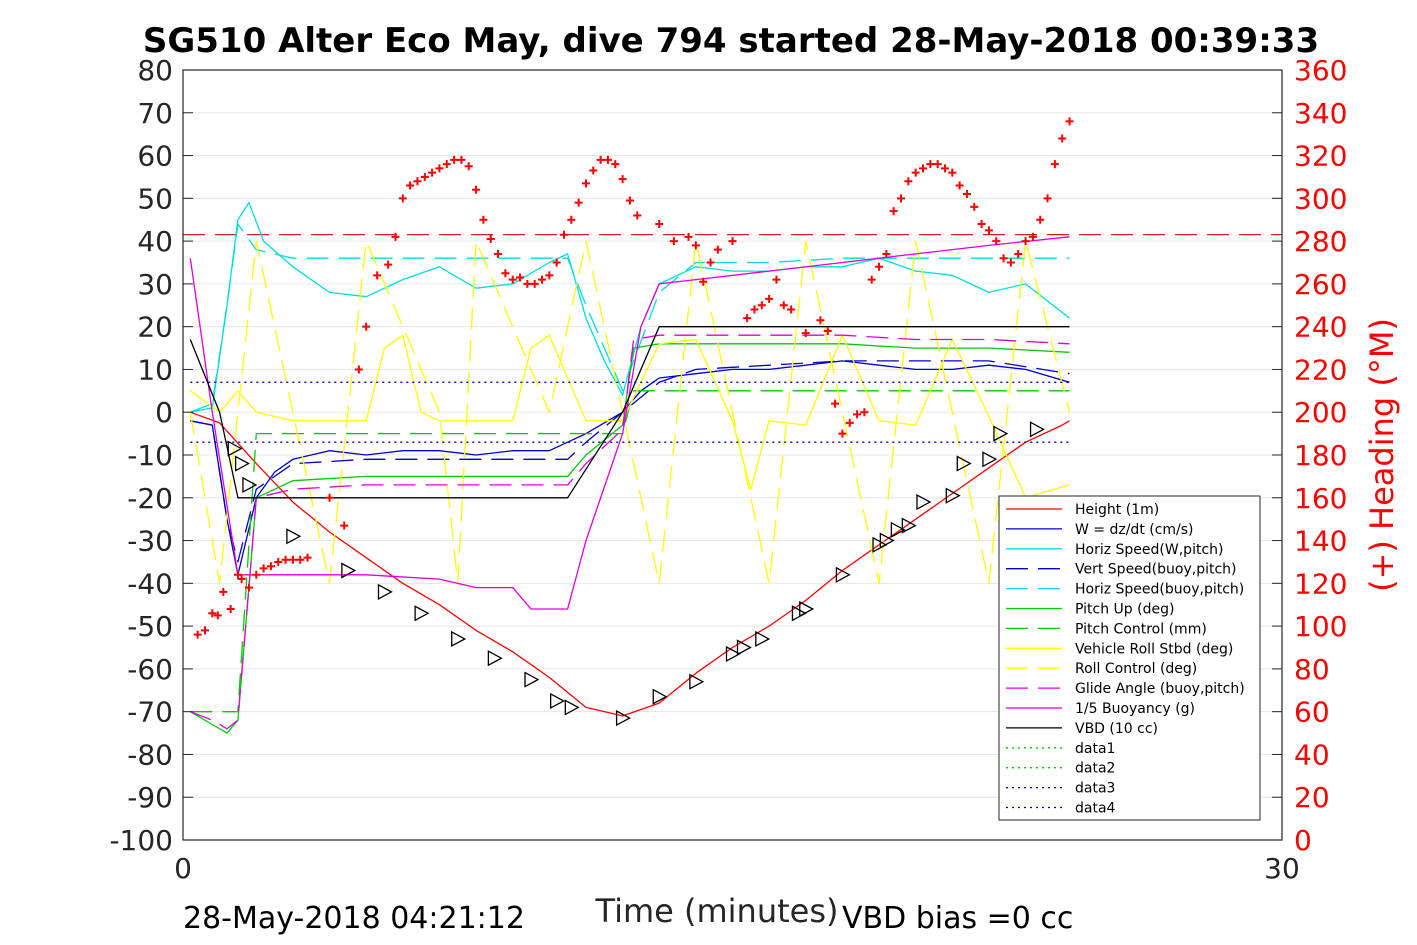  Describe the element at coordinates (155, 327) in the screenshot. I see `y-tick-label: 20` at that location.